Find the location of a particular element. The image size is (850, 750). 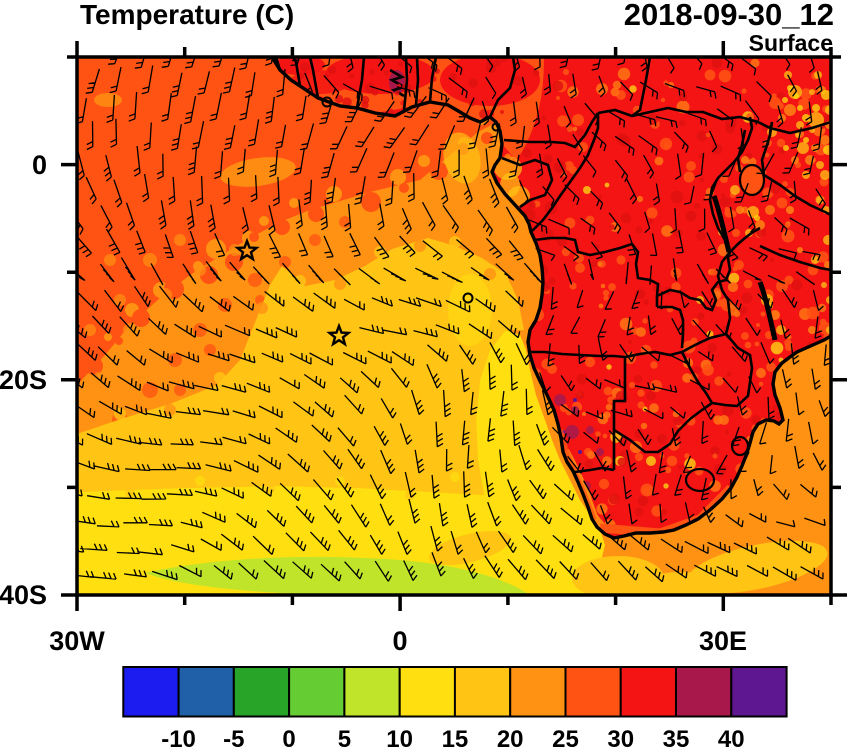

svg-text: -10 is located at coordinates (178, 738).